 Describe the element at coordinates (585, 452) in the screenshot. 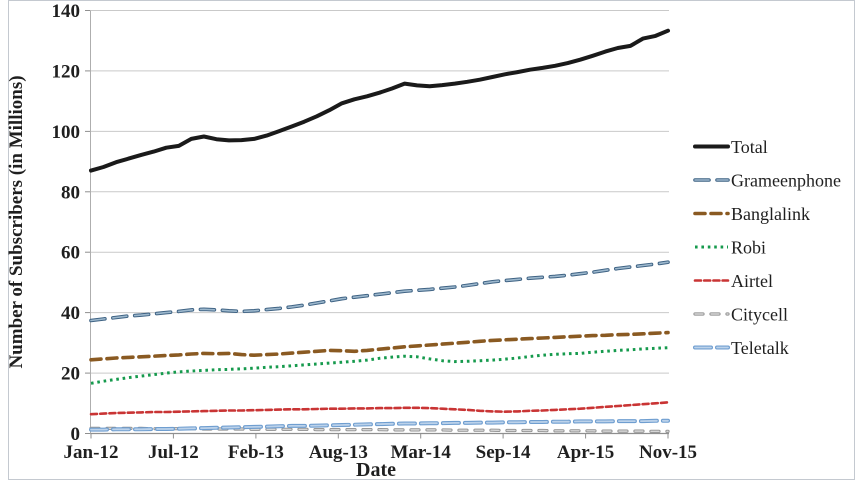

I see `x-tick-label: Apr-15` at that location.